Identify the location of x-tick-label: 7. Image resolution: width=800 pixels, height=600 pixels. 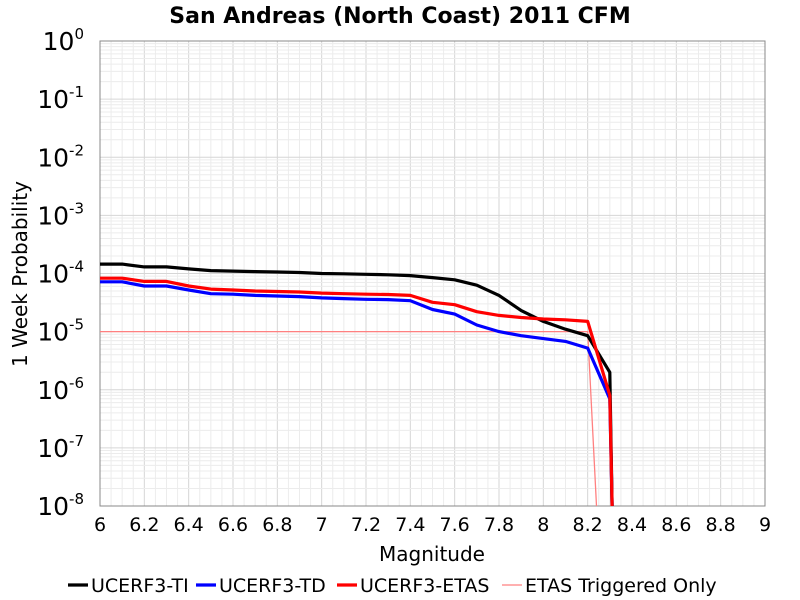
(322, 525).